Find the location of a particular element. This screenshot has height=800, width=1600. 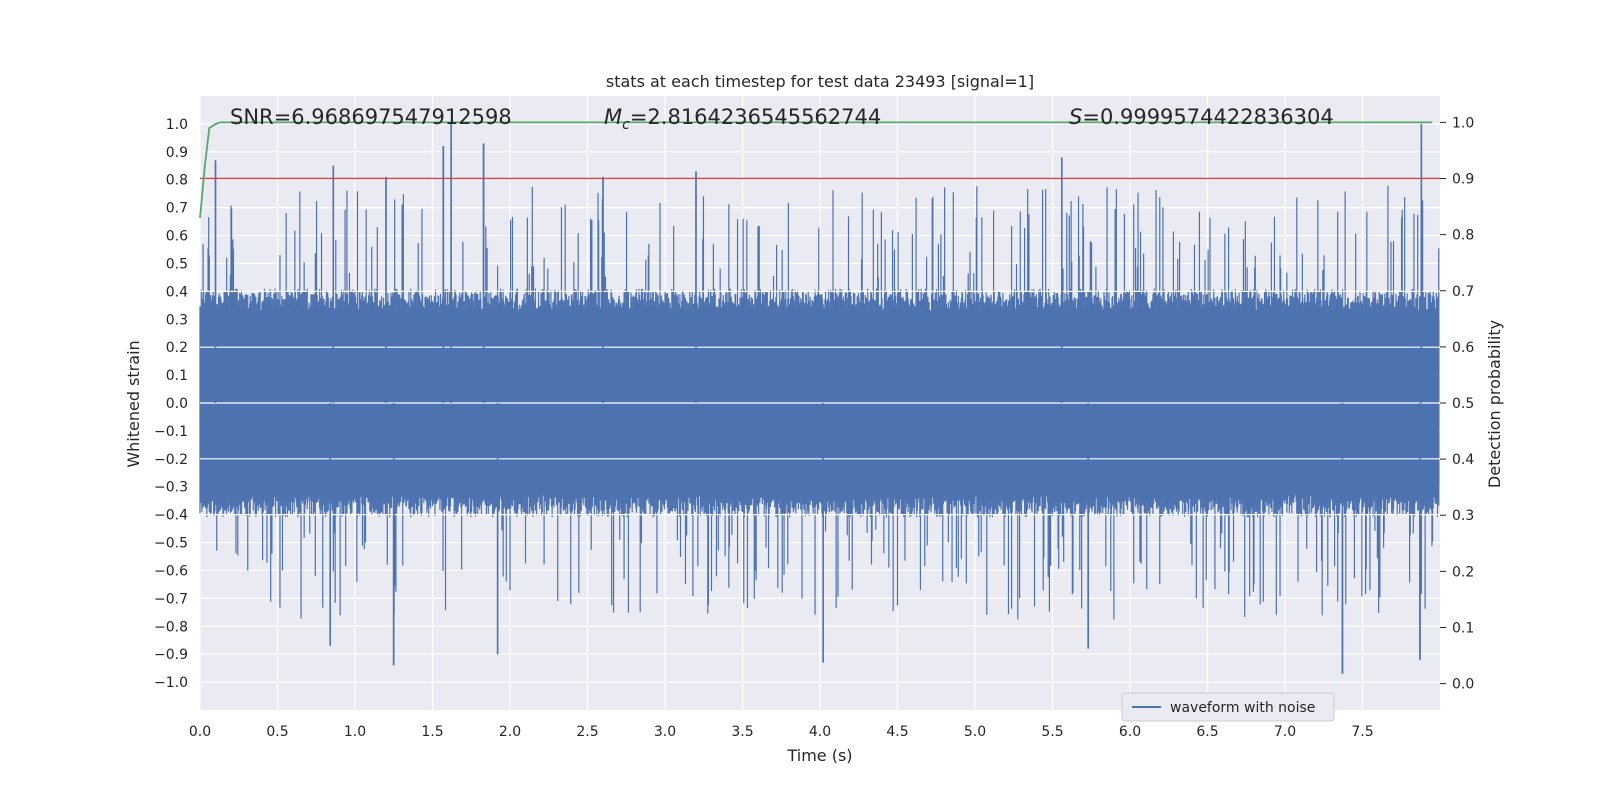

x-tick-label: 3.0 is located at coordinates (665, 732).